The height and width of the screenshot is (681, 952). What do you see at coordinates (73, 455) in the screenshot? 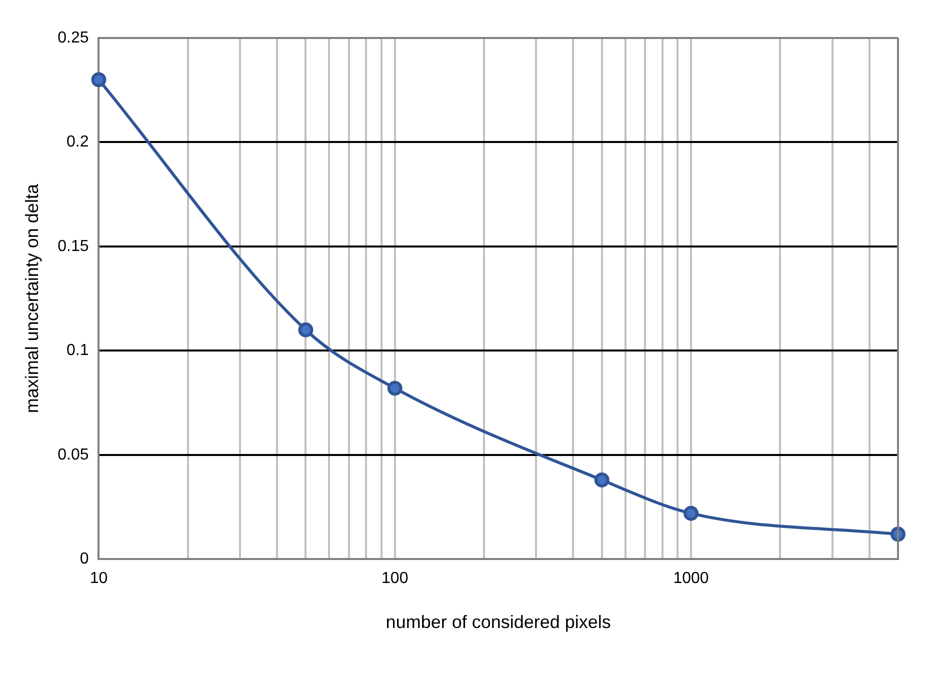
I see `y-tick-label: 0.05` at bounding box center [73, 455].